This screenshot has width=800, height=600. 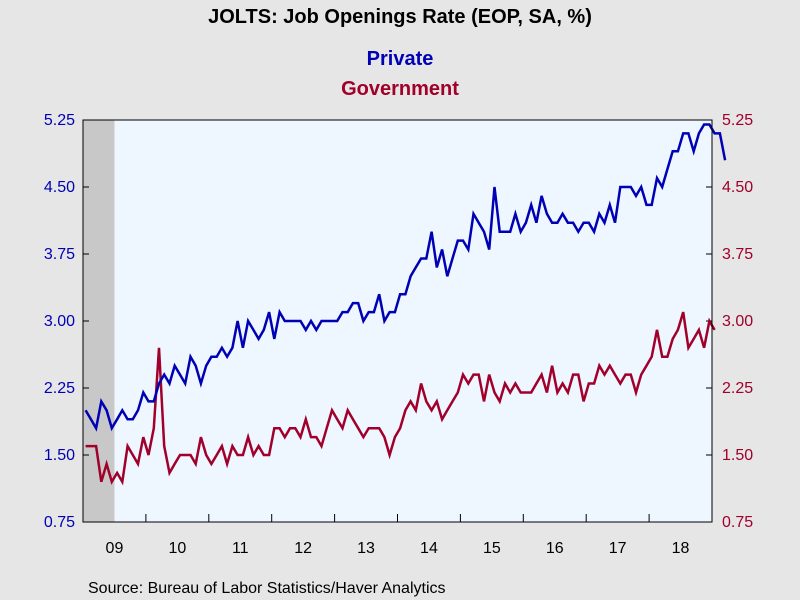 What do you see at coordinates (240, 548) in the screenshot?
I see `x-tick-label: 11` at bounding box center [240, 548].